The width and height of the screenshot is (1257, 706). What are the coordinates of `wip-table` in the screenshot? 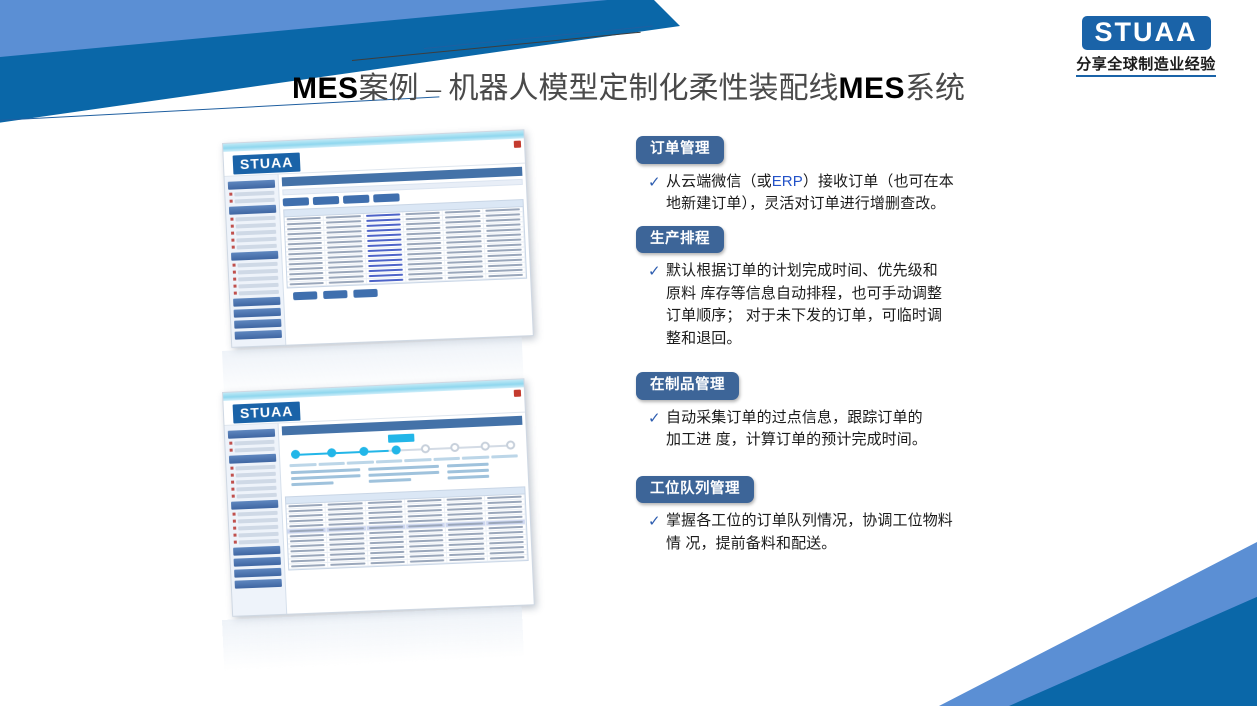 It's located at (406, 528).